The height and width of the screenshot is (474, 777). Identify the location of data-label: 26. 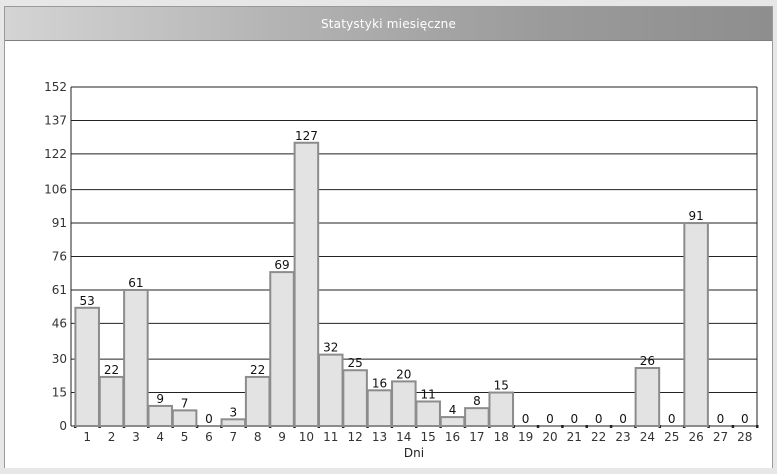
(647, 361).